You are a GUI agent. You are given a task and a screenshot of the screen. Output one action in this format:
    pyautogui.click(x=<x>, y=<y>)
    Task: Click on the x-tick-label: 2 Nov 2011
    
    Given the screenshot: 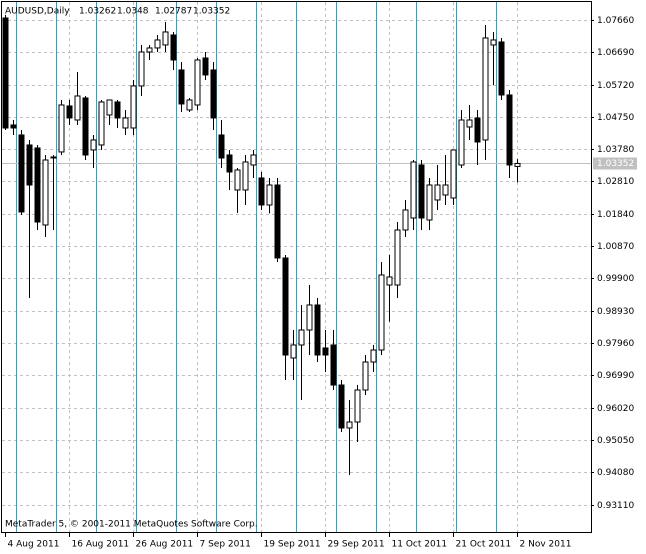 What is the action you would take?
    pyautogui.click(x=546, y=545)
    